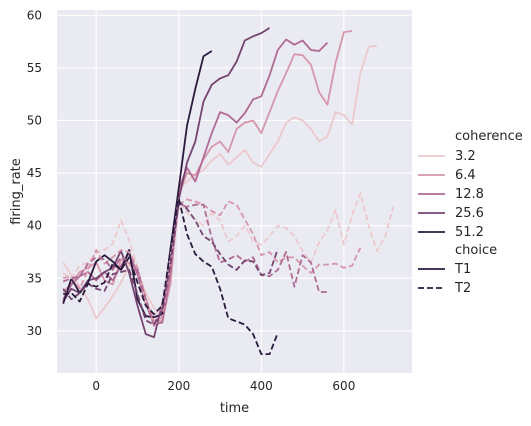 This screenshot has height=426, width=531. Describe the element at coordinates (178, 386) in the screenshot. I see `x-tick-label-200: 200` at that location.